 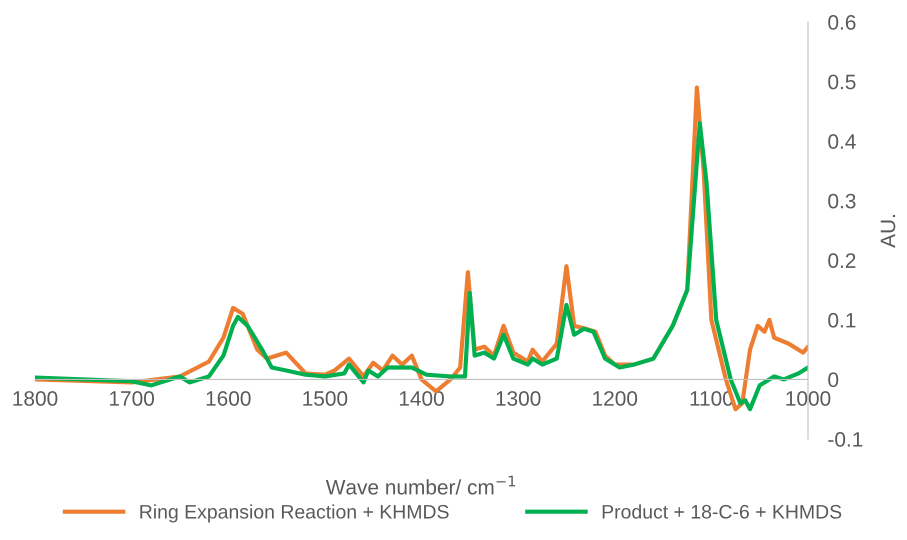 What do you see at coordinates (518, 398) in the screenshot?
I see `x-tick-label: 1300` at bounding box center [518, 398].